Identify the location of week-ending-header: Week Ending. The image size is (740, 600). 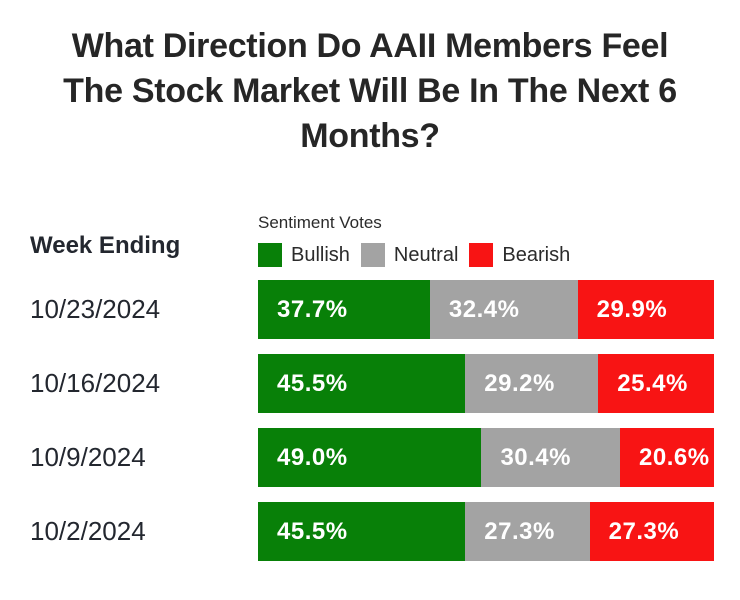
(105, 245).